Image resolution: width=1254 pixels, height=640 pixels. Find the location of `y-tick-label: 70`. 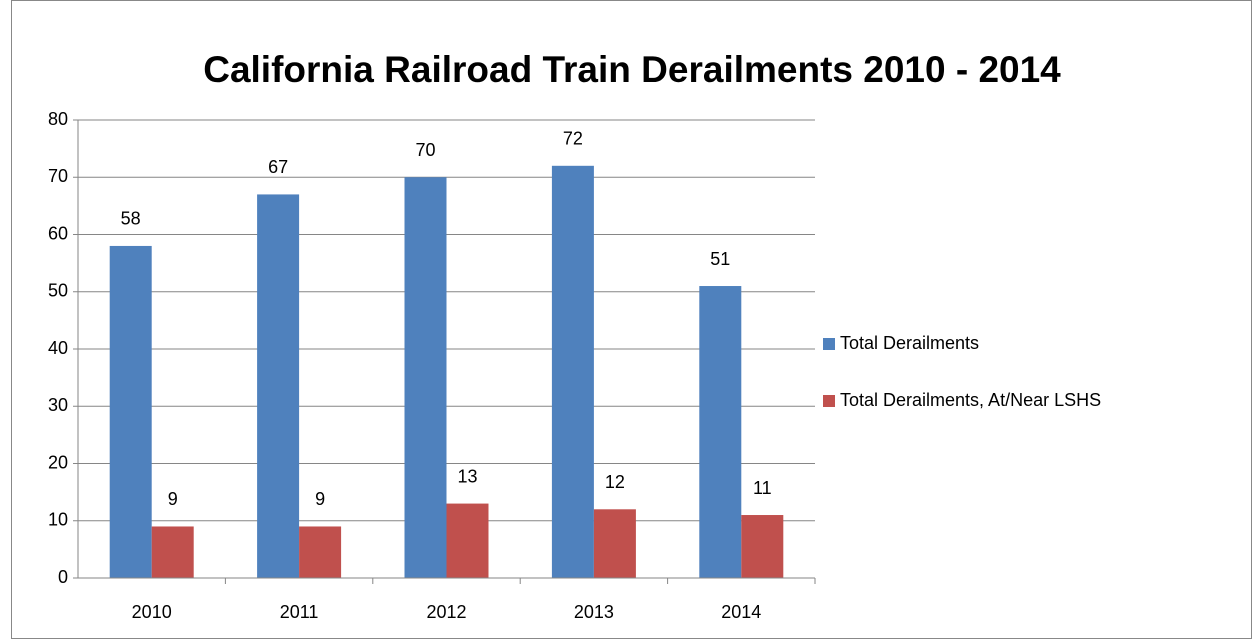

y-tick-label: 70 is located at coordinates (58, 176).